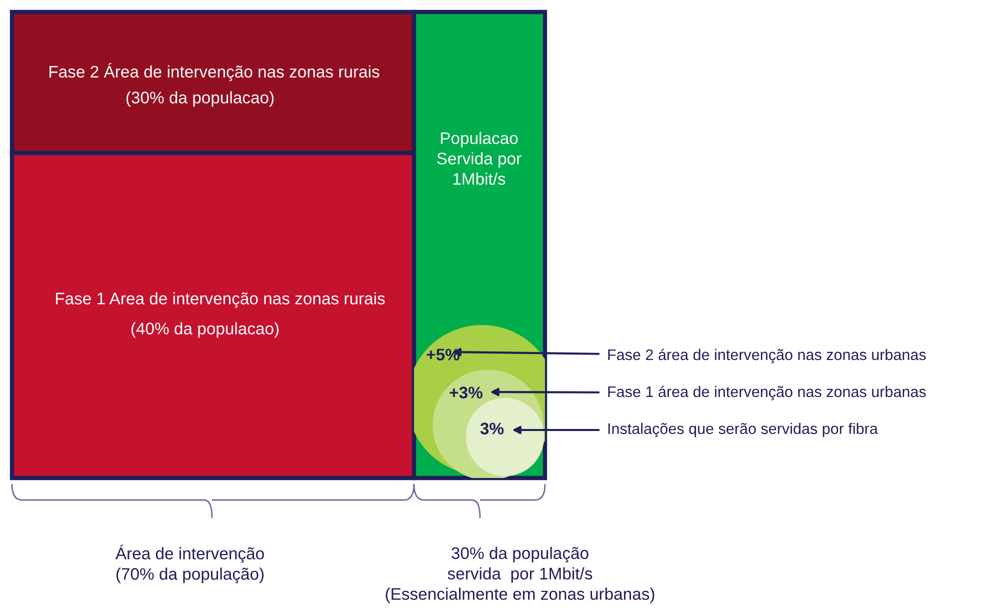 This screenshot has width=984, height=616. What do you see at coordinates (466, 392) in the screenshot?
I see `data-label: +3%` at bounding box center [466, 392].